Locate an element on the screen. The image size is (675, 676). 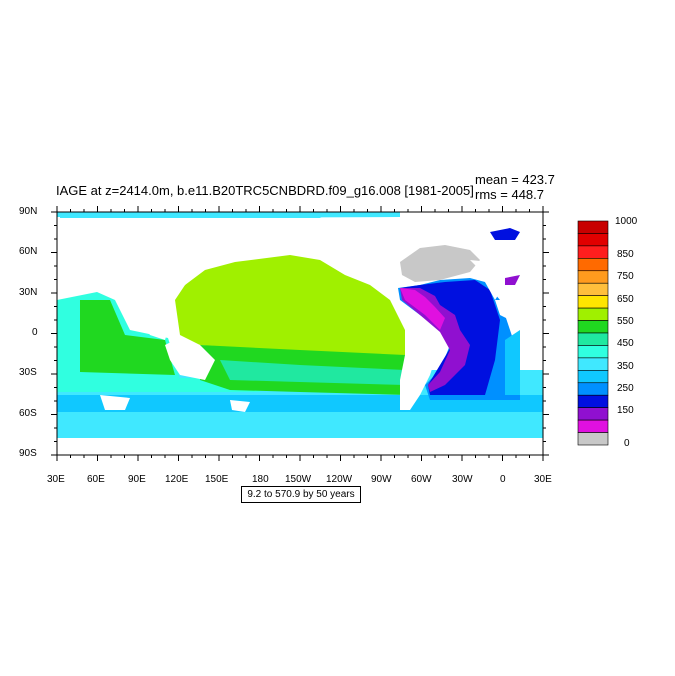
colorbar-label: 850 is located at coordinates (625, 254).